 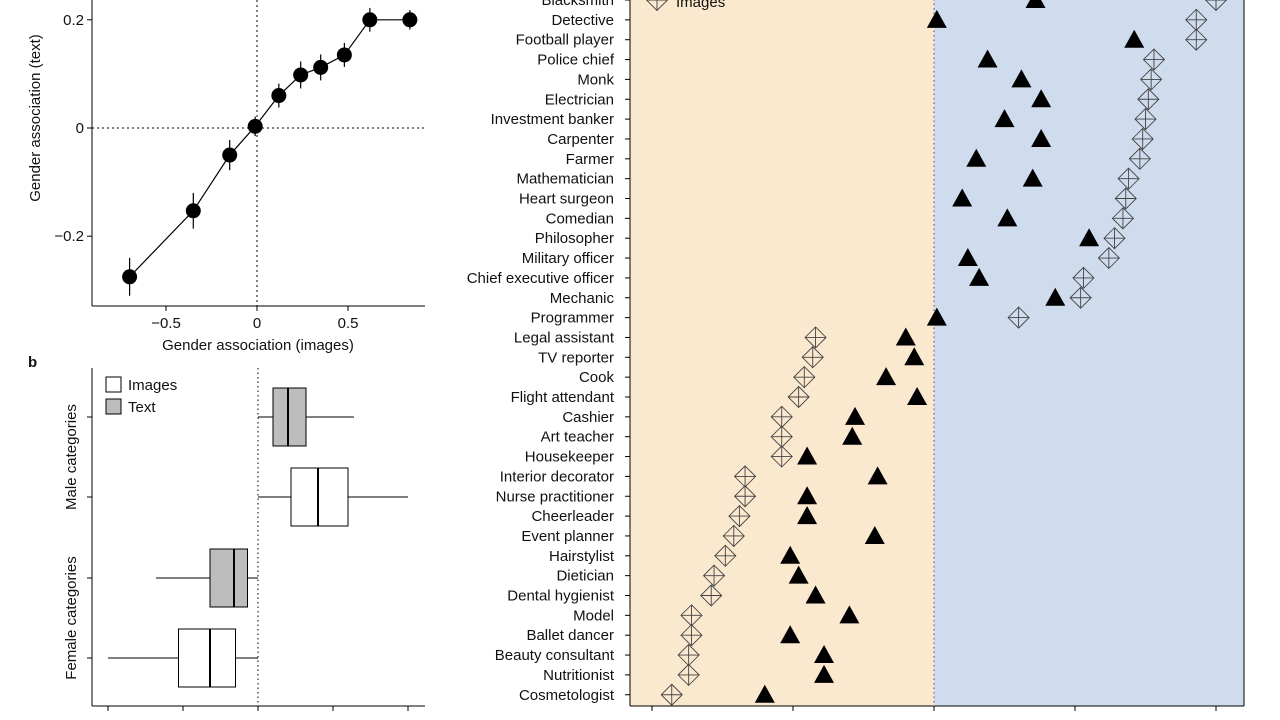 What do you see at coordinates (258, 345) in the screenshot?
I see `x-axis-title: Gender association (images)` at bounding box center [258, 345].